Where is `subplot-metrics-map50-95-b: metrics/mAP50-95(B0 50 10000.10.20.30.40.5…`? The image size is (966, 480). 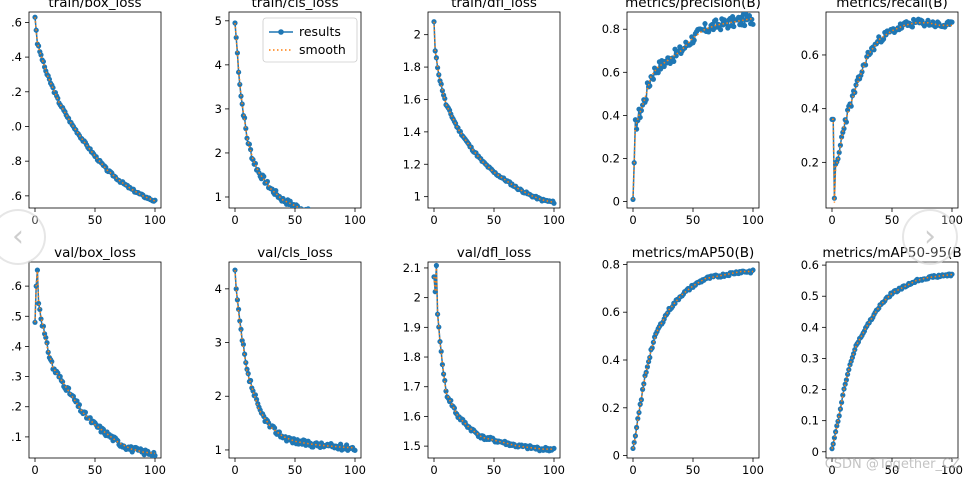
subplot-metrics-map50-95-b: metrics/mAP50-95(B0 50 10000.10.20.30.40.5… is located at coordinates (882, 361).